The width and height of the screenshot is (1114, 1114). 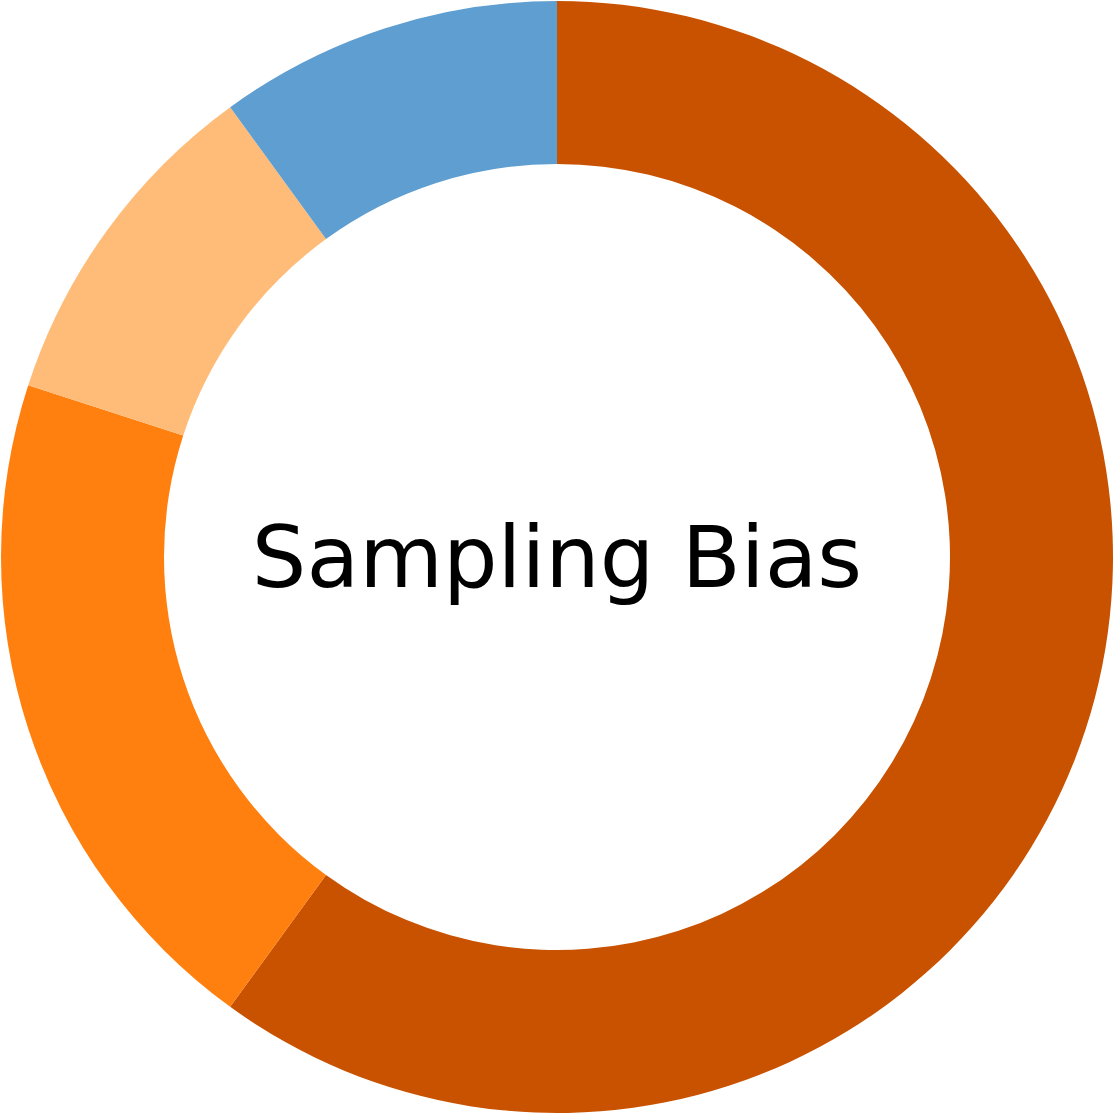 What do you see at coordinates (557, 557) in the screenshot?
I see `text: Sampling Bias` at bounding box center [557, 557].